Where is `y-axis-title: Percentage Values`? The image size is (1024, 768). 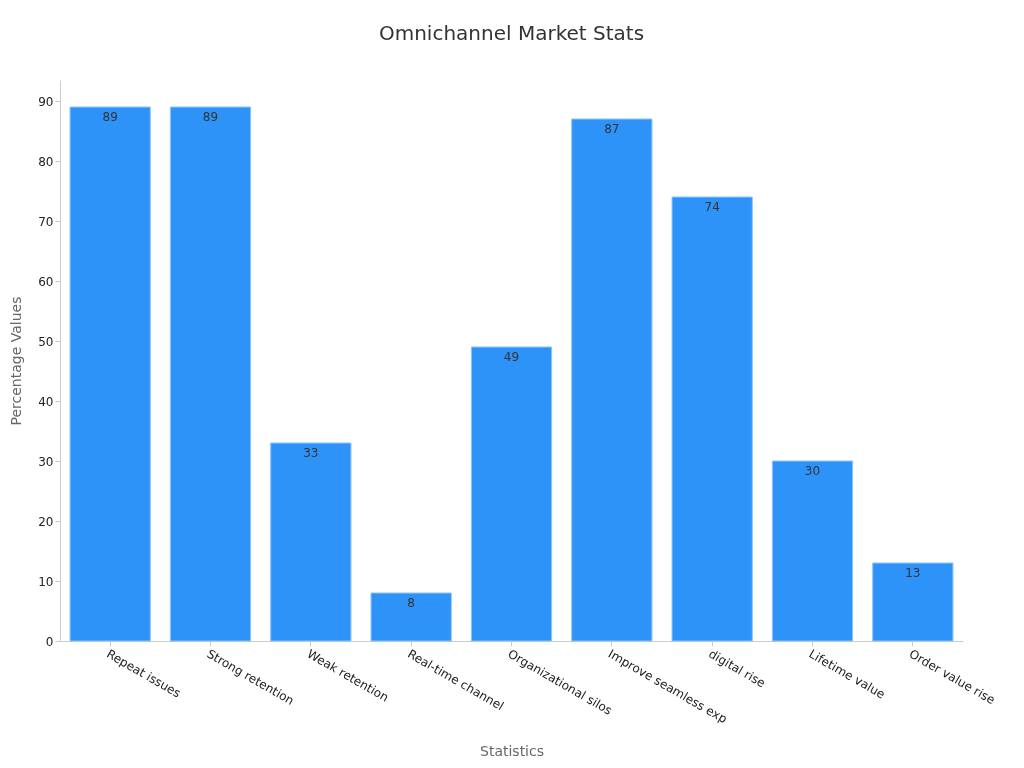
y-axis-title: Percentage Values is located at coordinates (16, 361).